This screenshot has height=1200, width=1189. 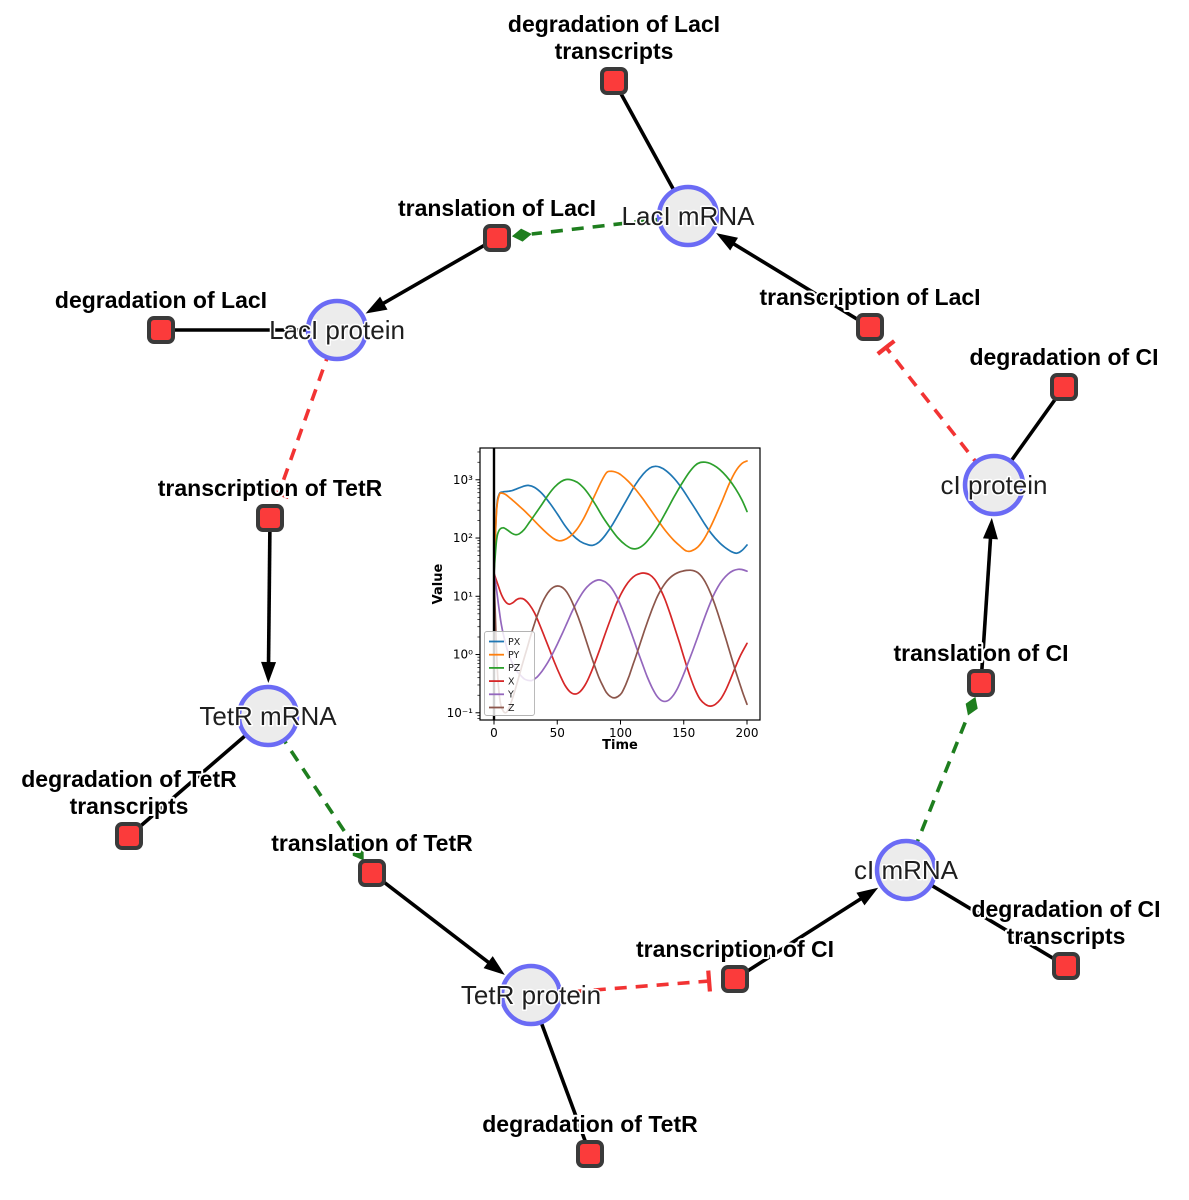 What do you see at coordinates (129, 806) in the screenshot?
I see `reaction-label-deg-tetr-transcripts-line2: transcripts` at bounding box center [129, 806].